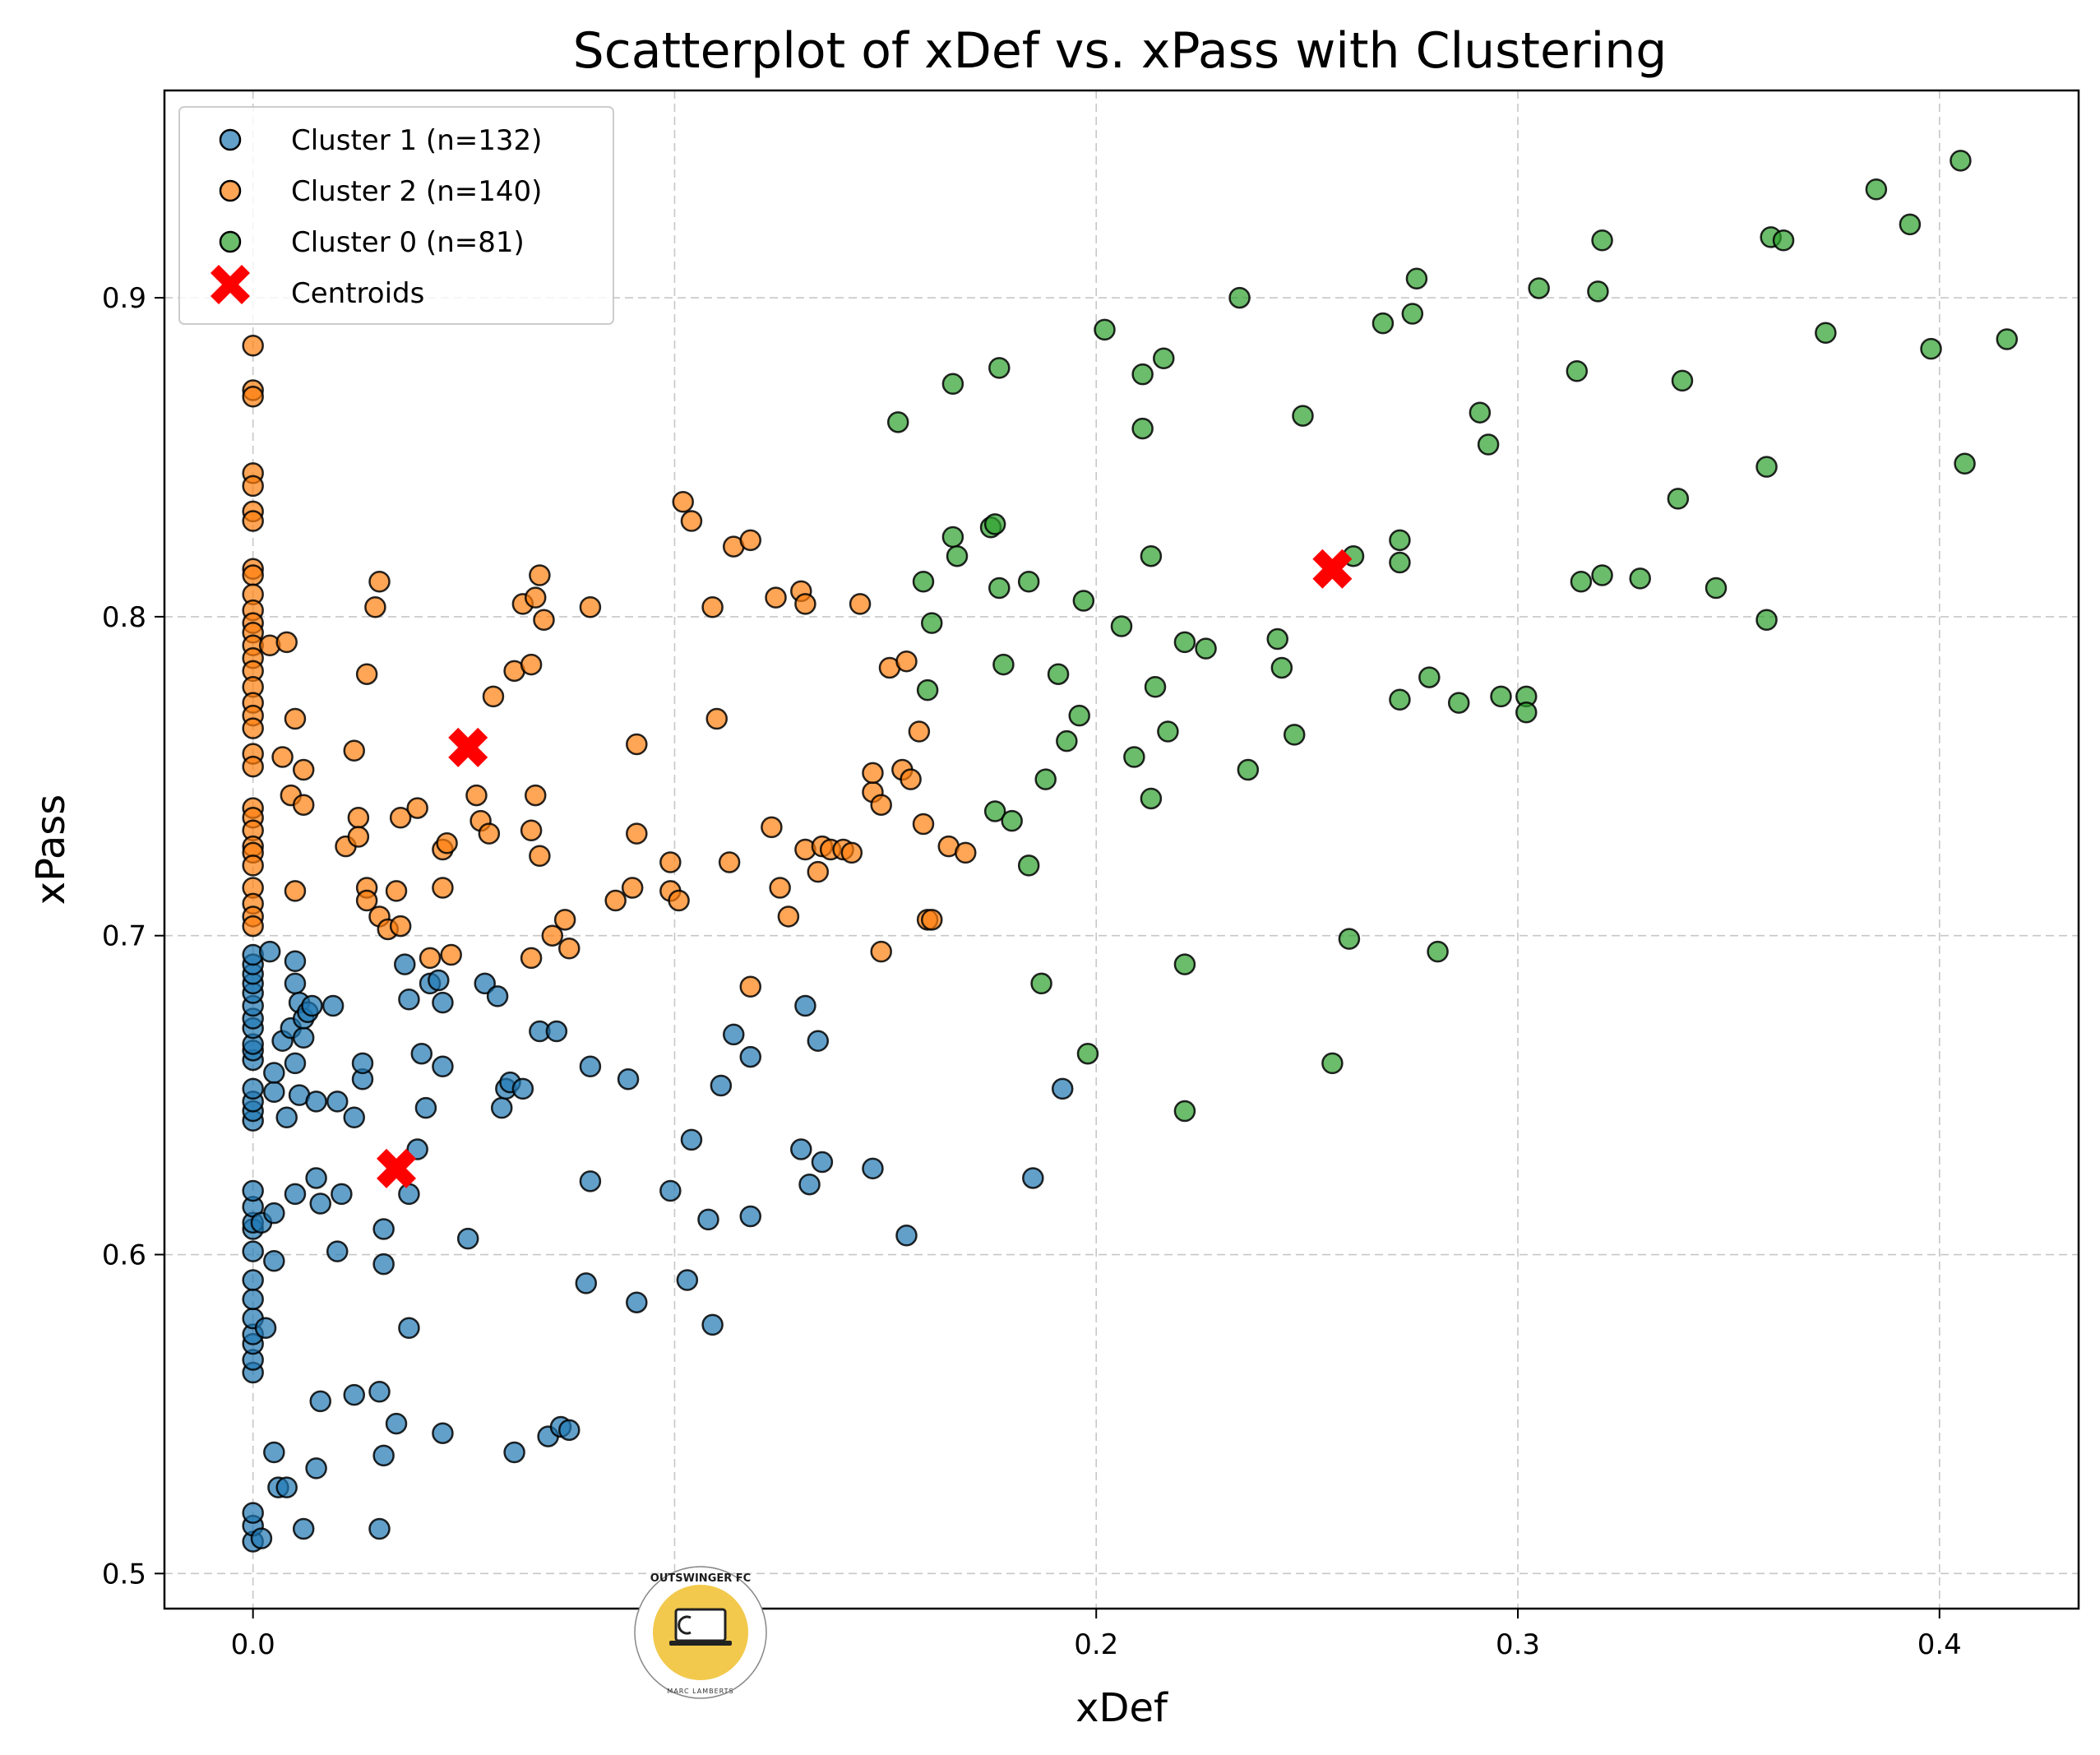  I want to click on legend-label-cluster-1: Cluster 1 (n=132), so click(416, 140).